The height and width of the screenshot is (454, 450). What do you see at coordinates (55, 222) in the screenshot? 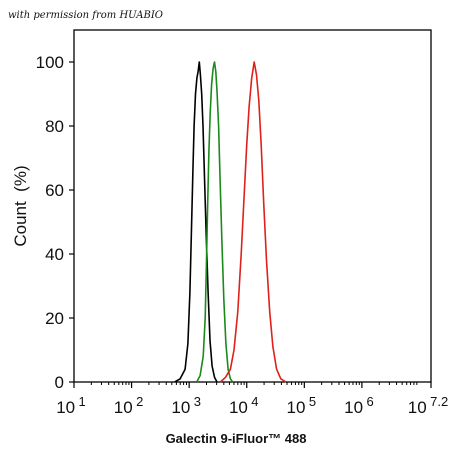
I see `y-axis: 0 20 40 60 80 100` at bounding box center [55, 222].